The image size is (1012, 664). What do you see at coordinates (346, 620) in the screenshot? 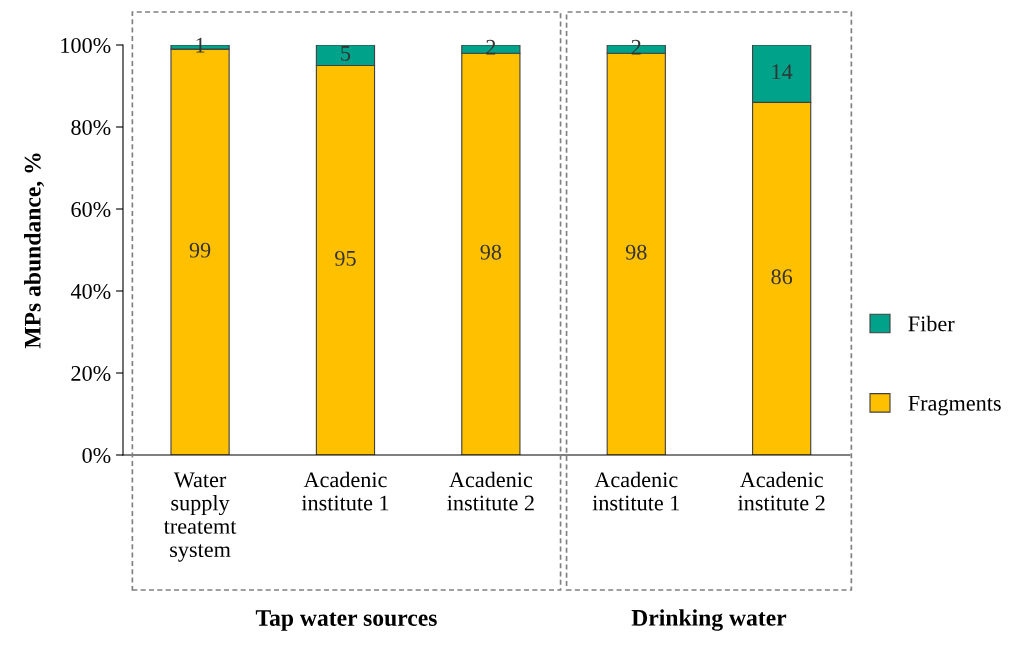
I see `text: Tap water sources` at bounding box center [346, 620].